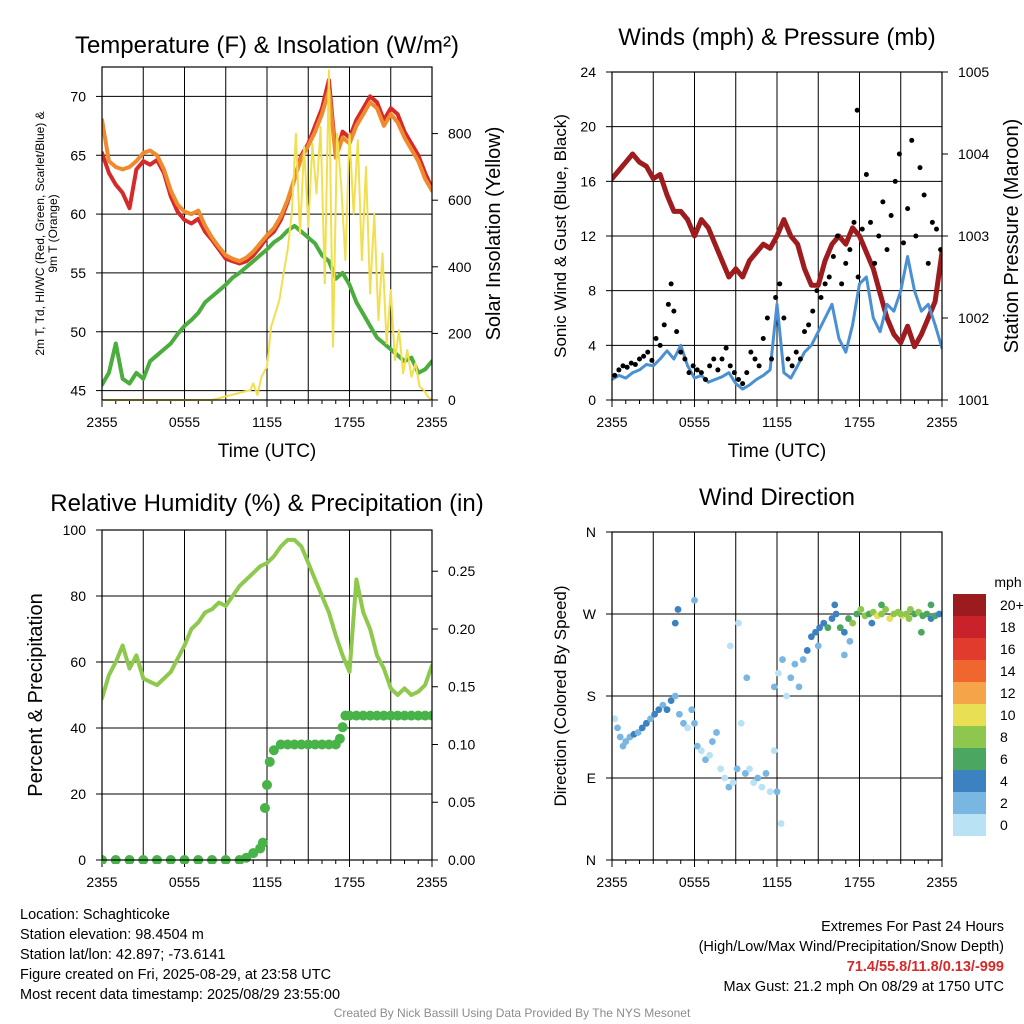 This screenshot has width=1024, height=1024. Describe the element at coordinates (1007, 582) in the screenshot. I see `colorbar-unit: mph` at that location.